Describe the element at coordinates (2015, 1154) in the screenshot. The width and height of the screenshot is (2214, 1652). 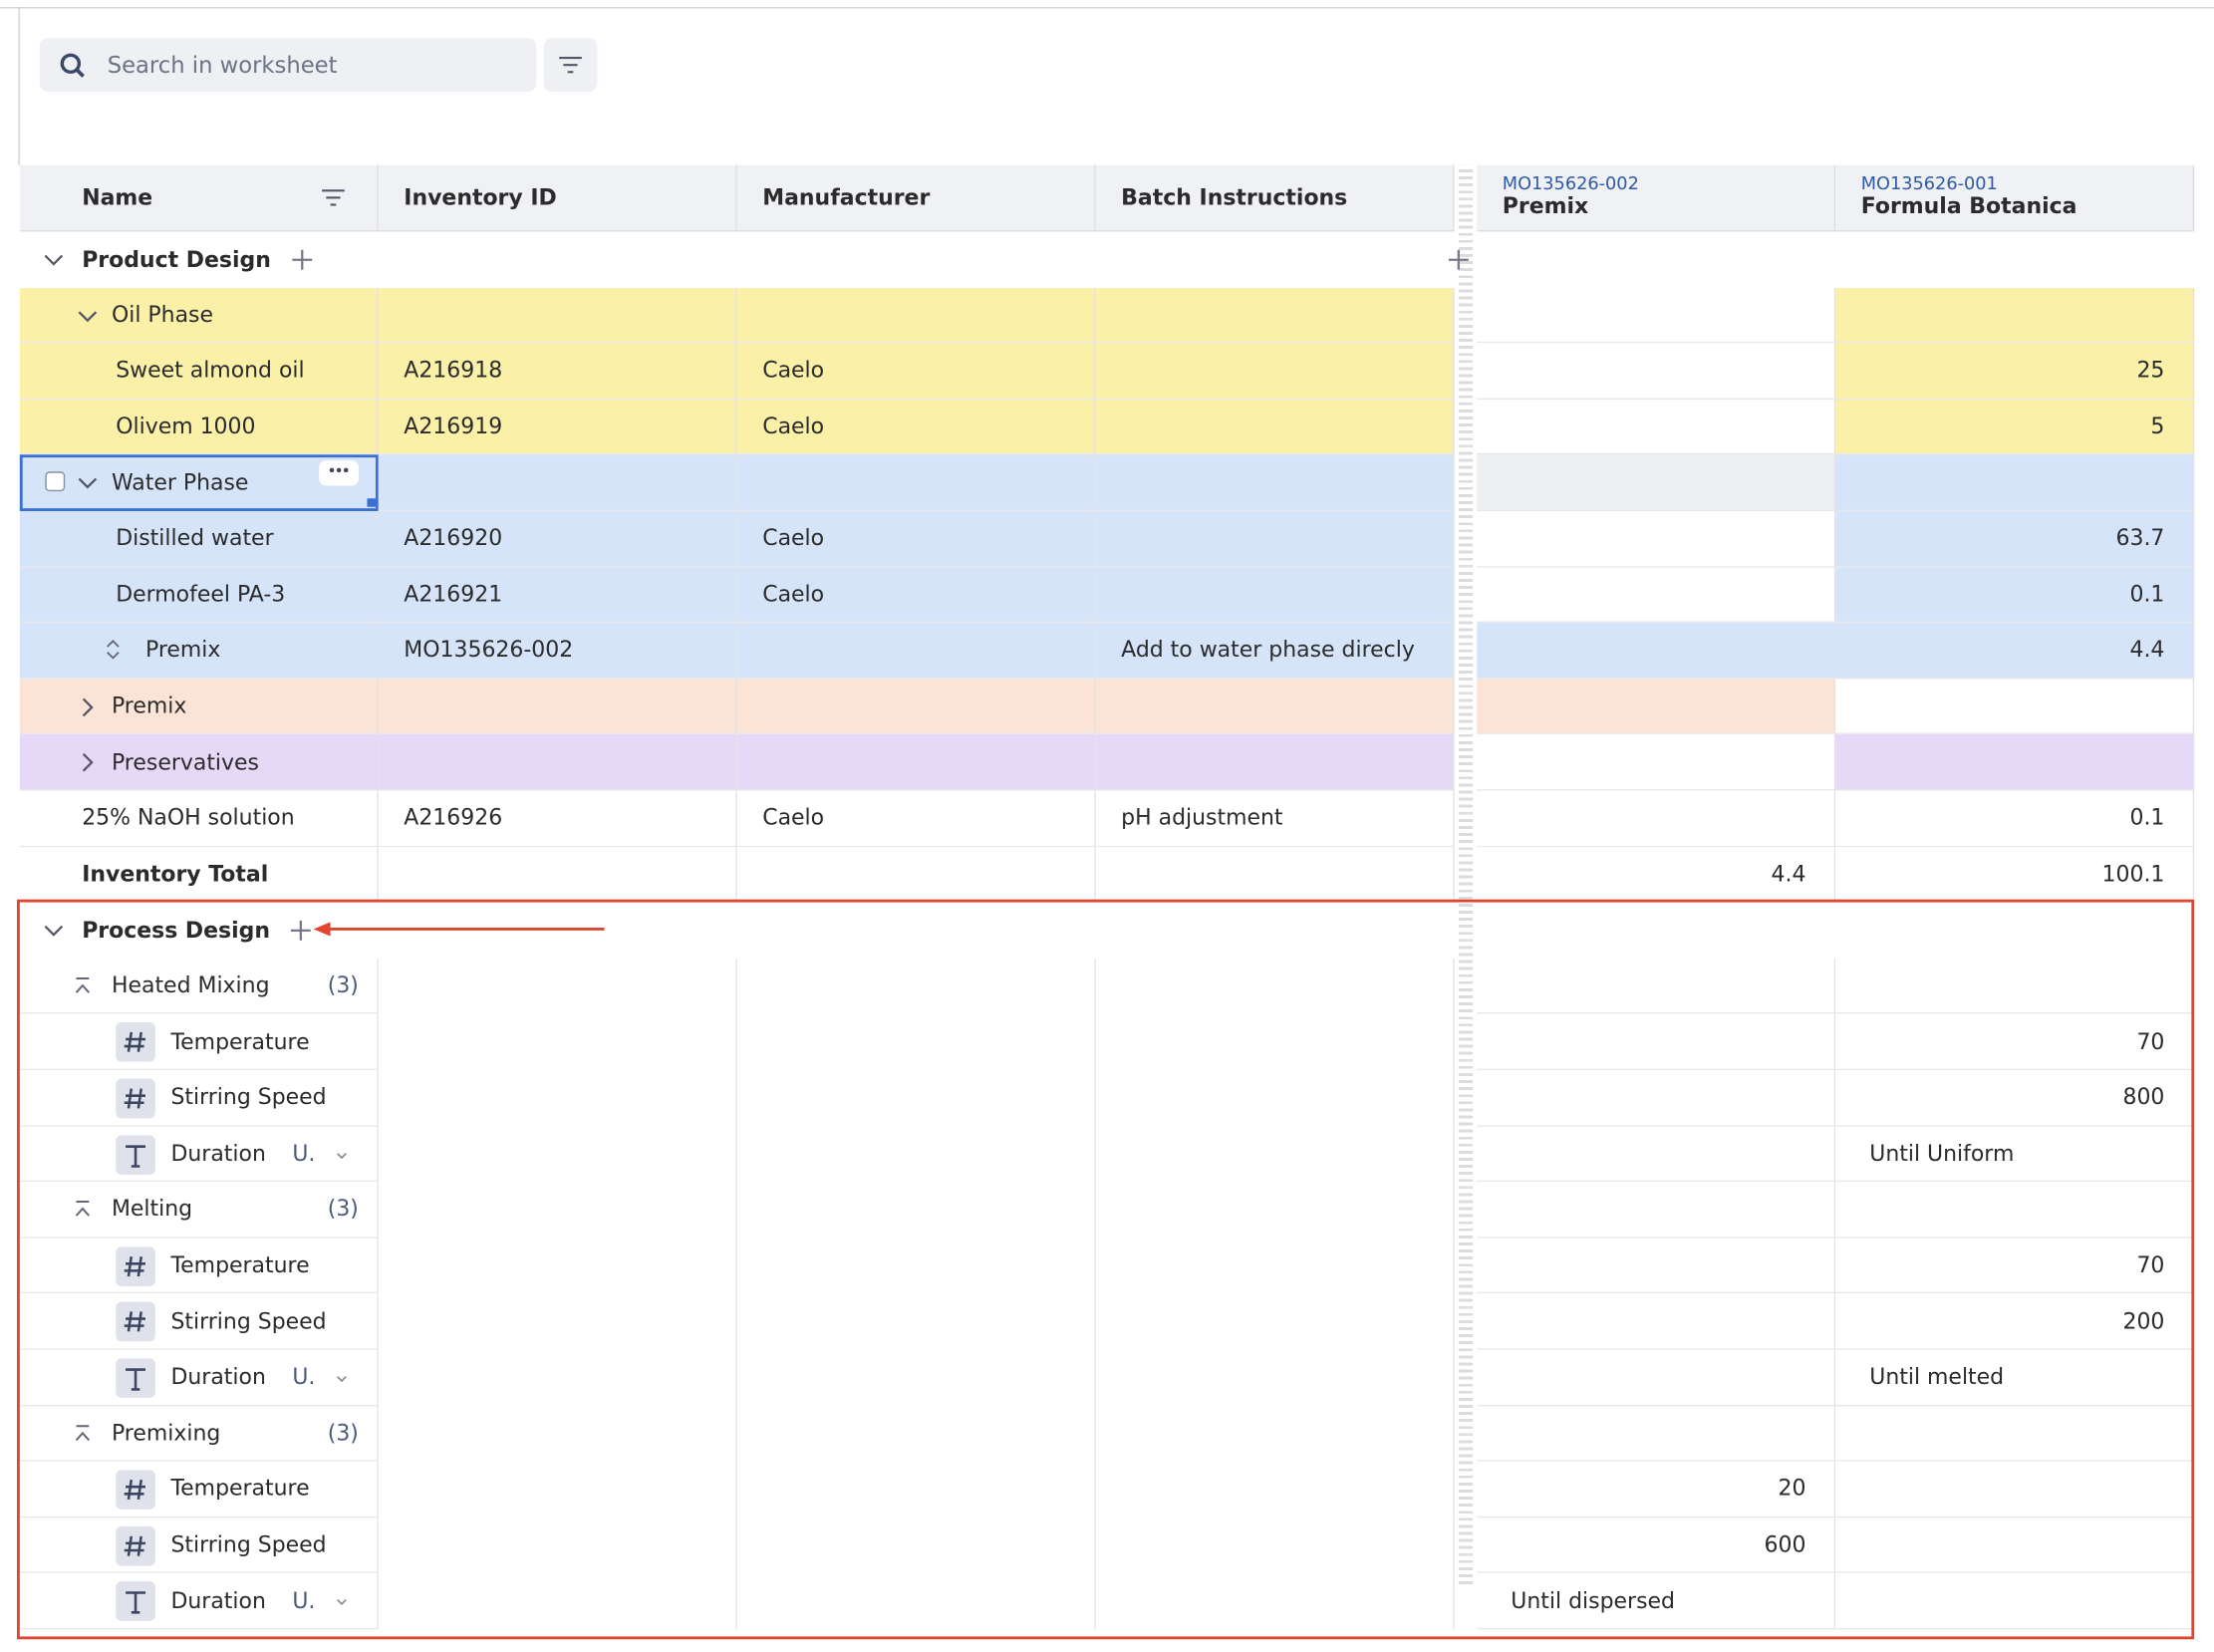
I see `value-cell: Until Uniform` at that location.